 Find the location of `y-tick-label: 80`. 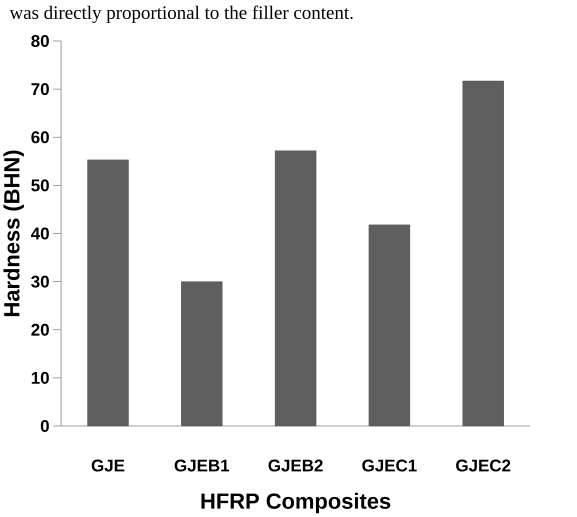

y-tick-label: 80 is located at coordinates (40, 41).